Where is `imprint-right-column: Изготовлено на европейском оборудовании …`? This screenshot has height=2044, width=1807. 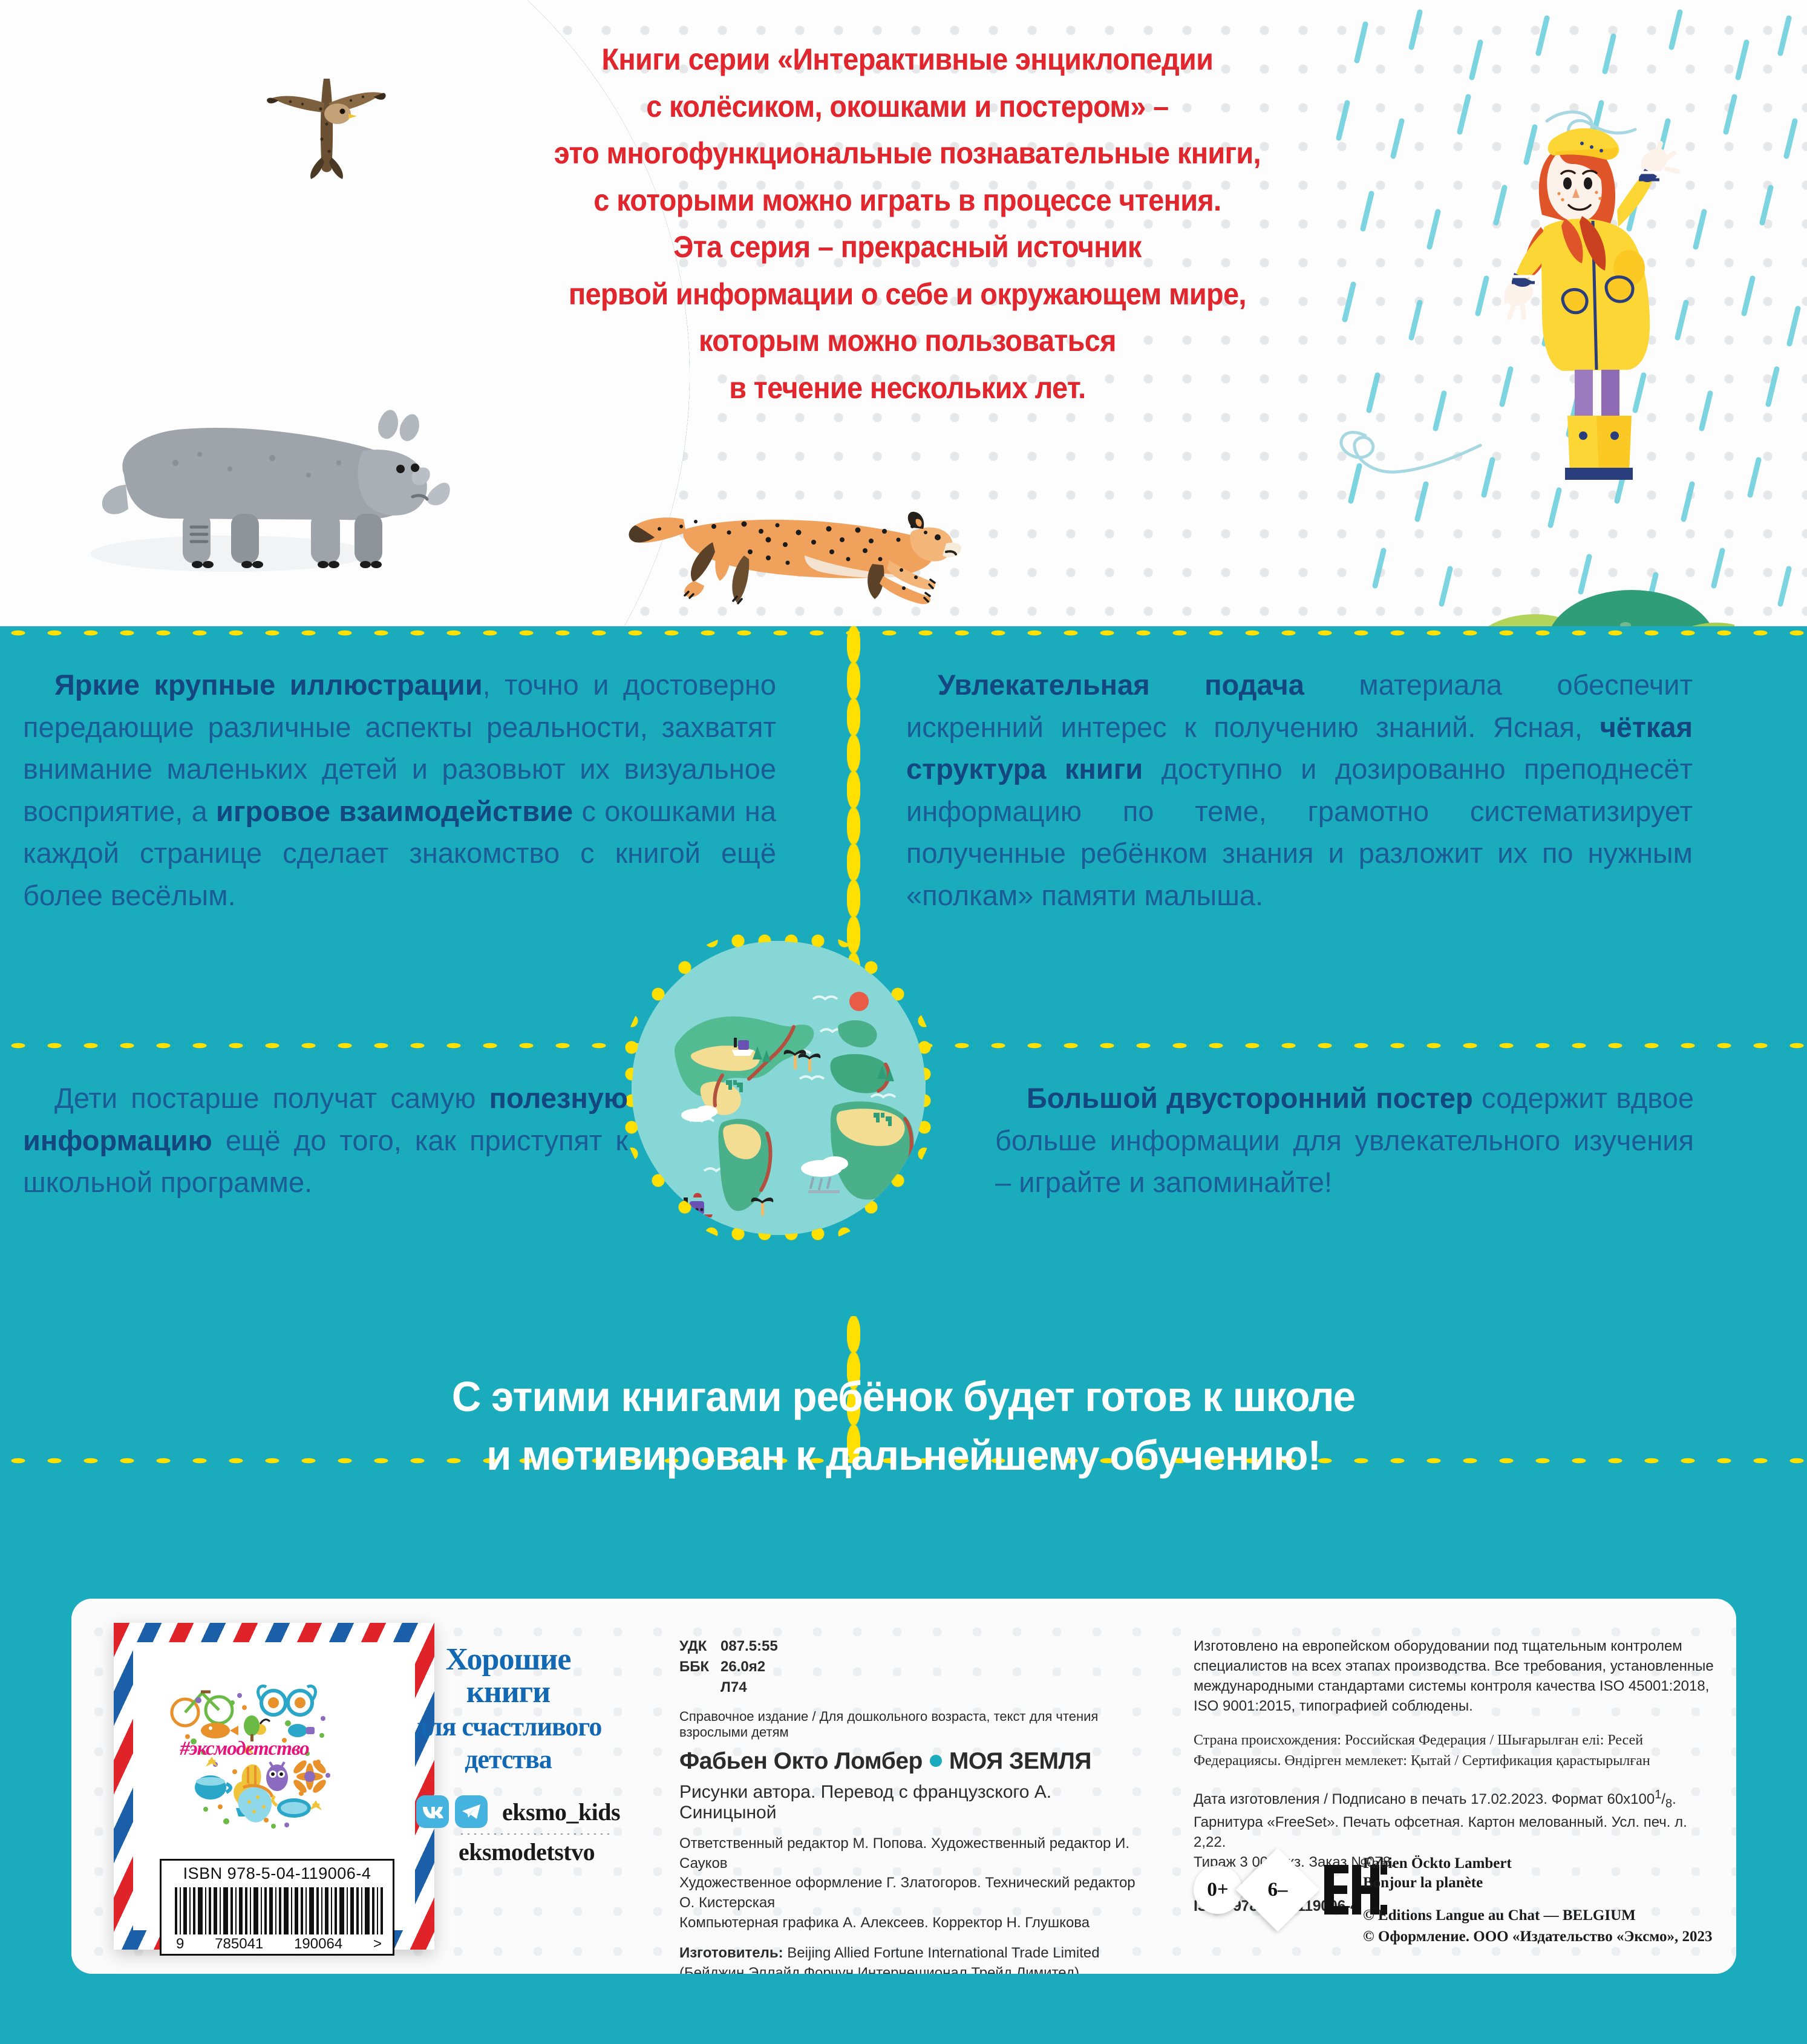
imprint-right-column: Изготовлено на европейском оборудовании … is located at coordinates (1457, 1776).